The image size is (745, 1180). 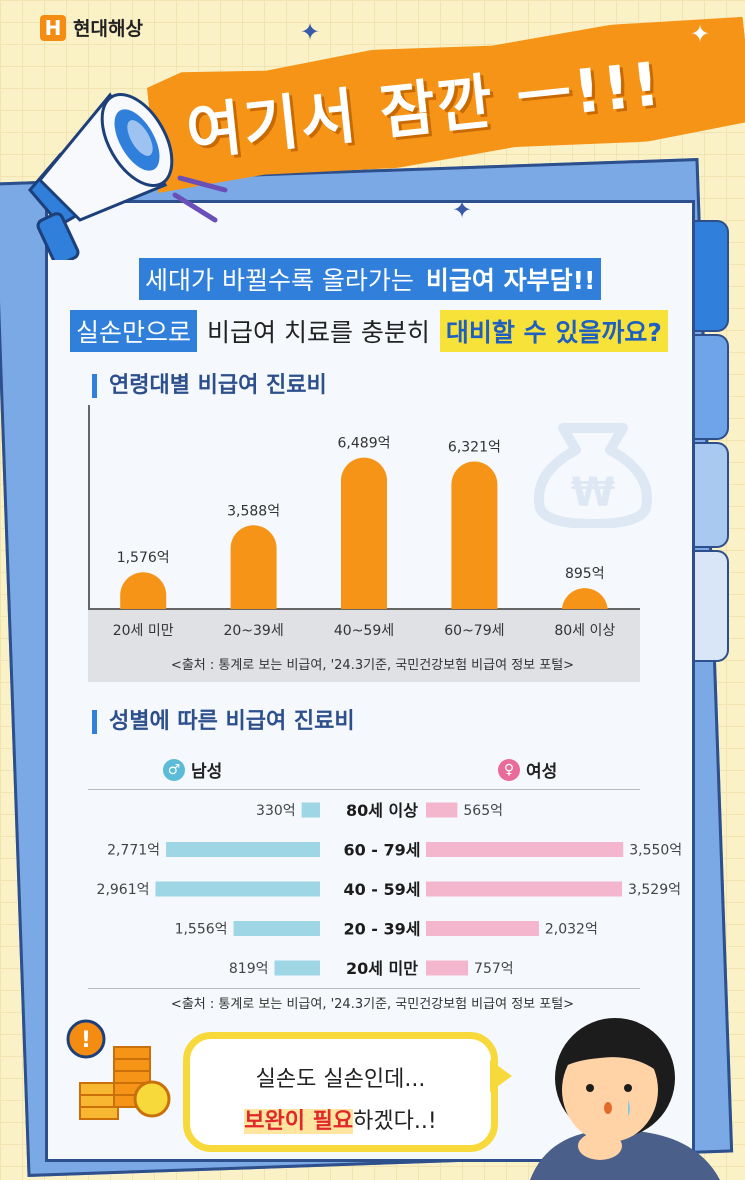 I want to click on headline-row-1: 세대가 바뀔수록 올라가는 비급여 자부담!!, so click(x=370, y=279).